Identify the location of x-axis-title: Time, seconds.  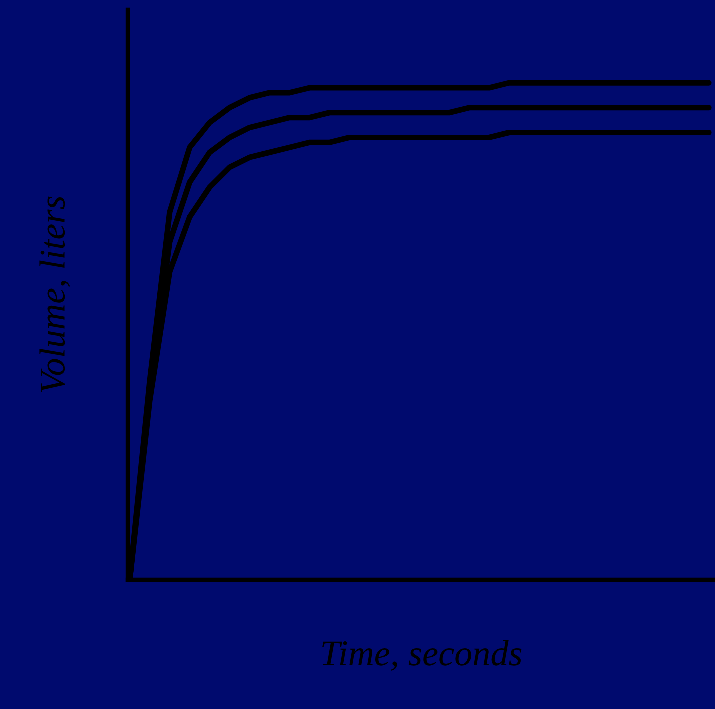
(422, 656).